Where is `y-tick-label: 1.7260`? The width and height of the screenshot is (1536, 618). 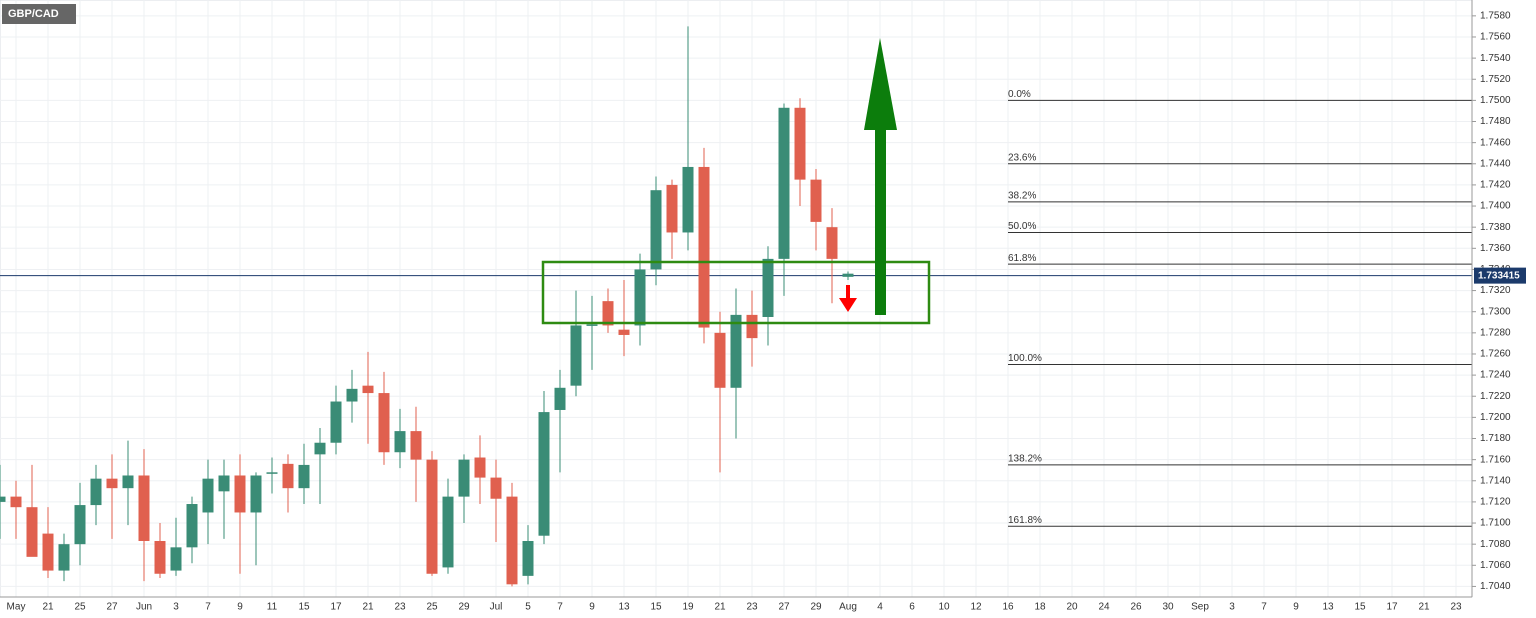
y-tick-label: 1.7260 is located at coordinates (1495, 354).